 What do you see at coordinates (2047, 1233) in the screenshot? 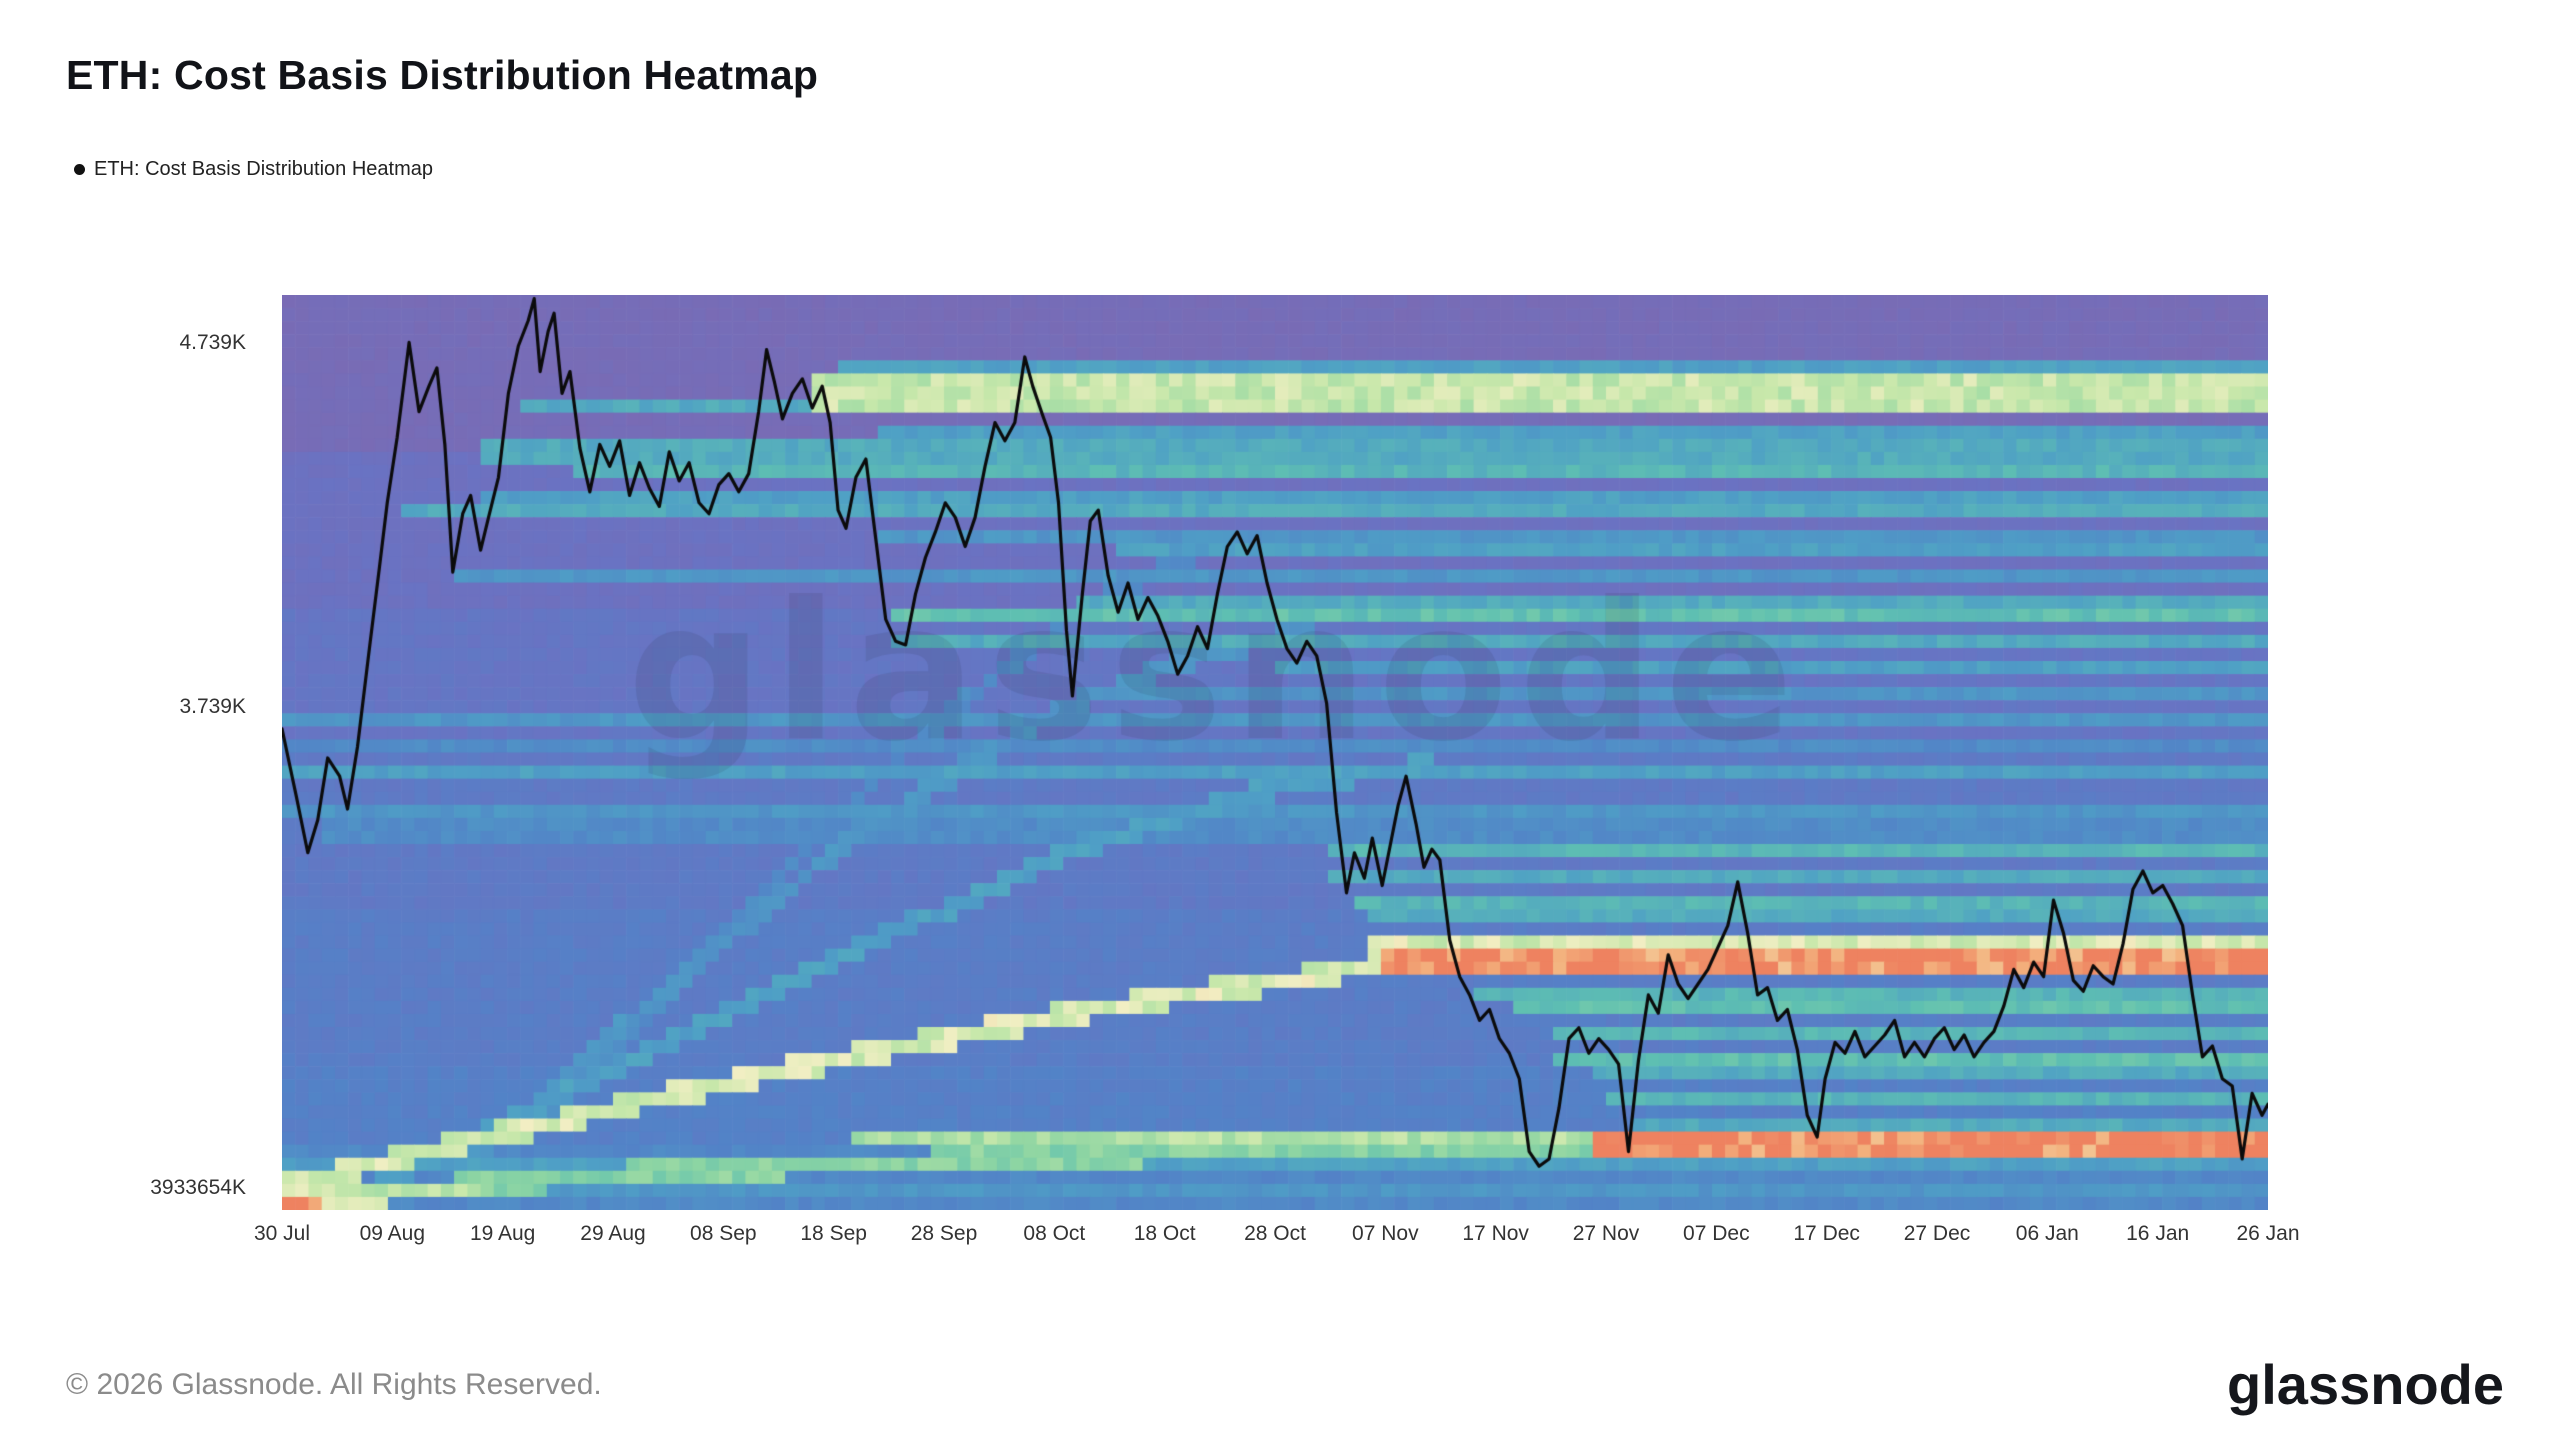
I see `x-tick-label: 06 Jan` at bounding box center [2047, 1233].